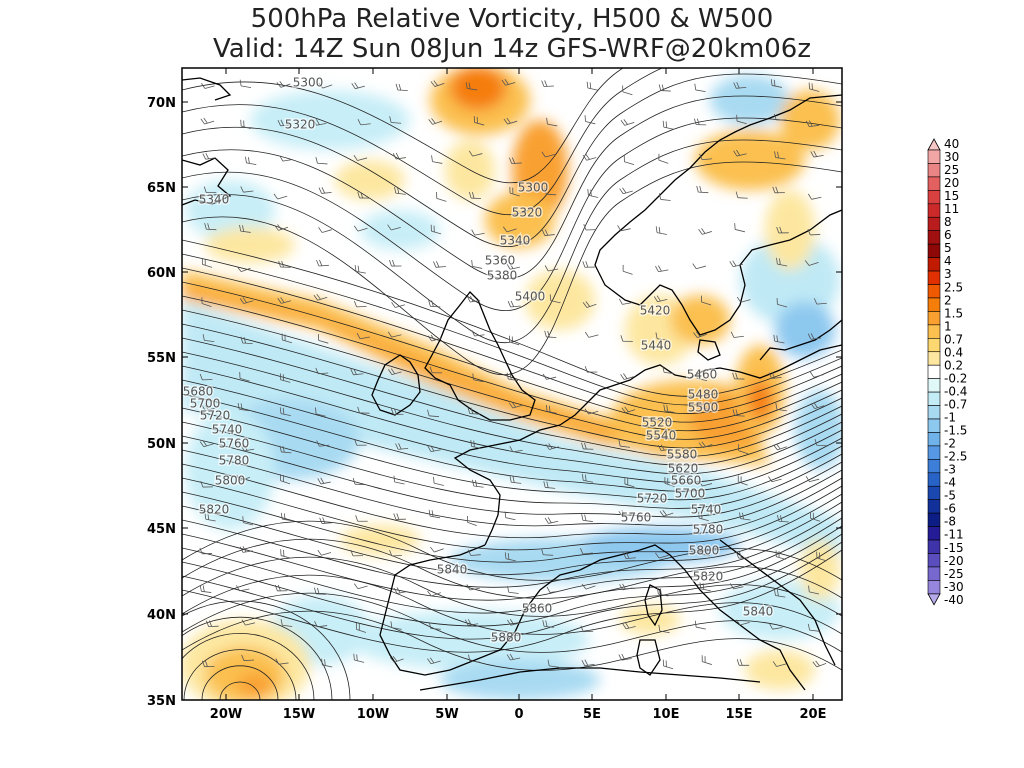 Image resolution: width=1024 pixels, height=768 pixels. What do you see at coordinates (934, 144) in the screenshot?
I see `colorbar-arrow-top` at bounding box center [934, 144].